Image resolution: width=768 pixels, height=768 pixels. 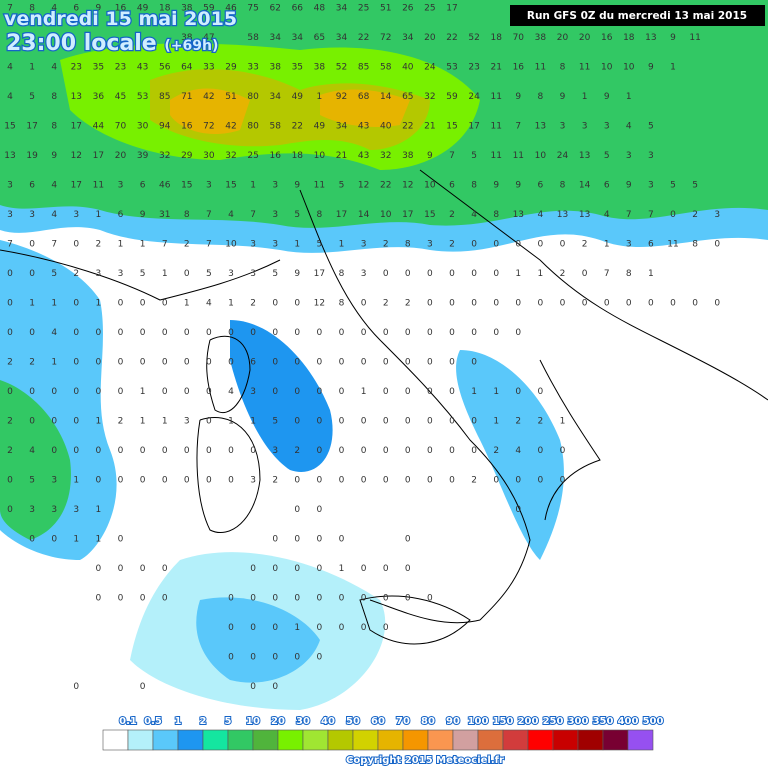 I want to click on grid-value: 68, so click(x=364, y=97).